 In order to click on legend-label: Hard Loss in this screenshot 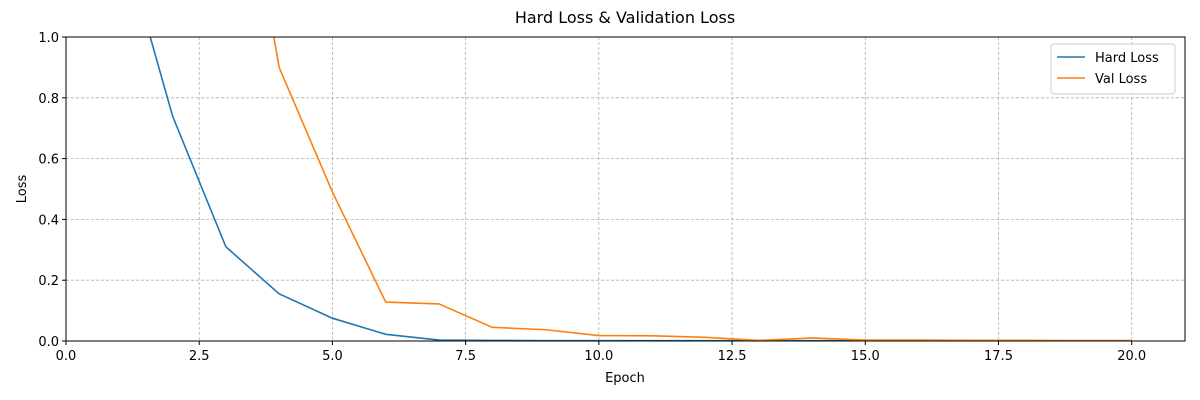, I will do `click(1127, 58)`.